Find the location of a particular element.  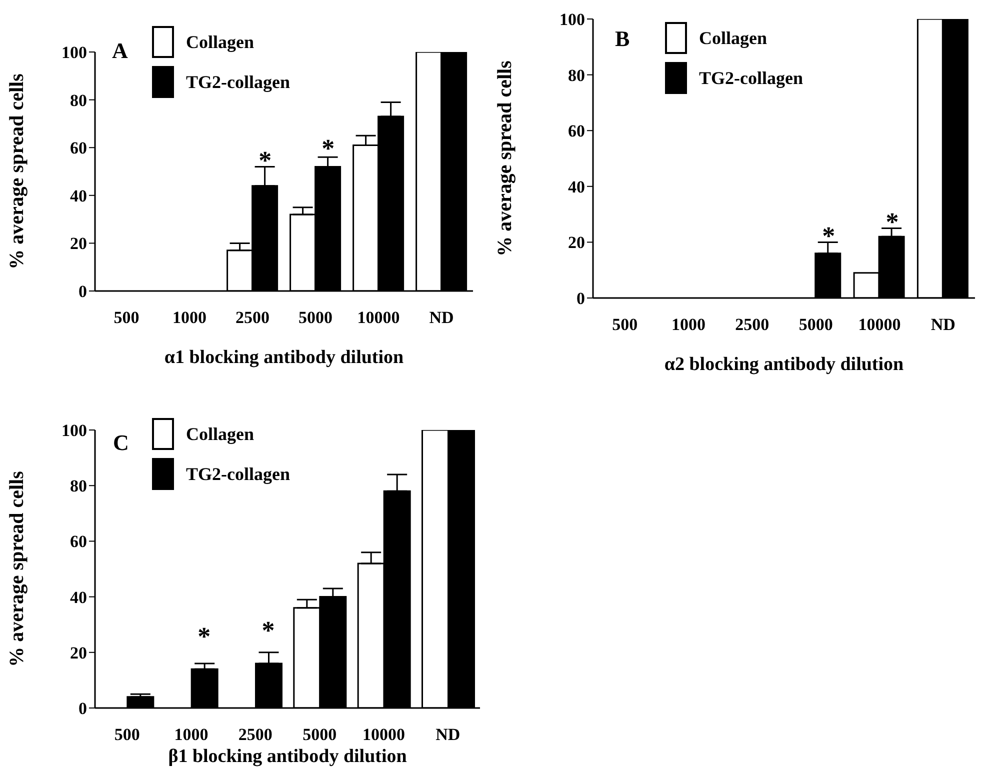

x-axis-title: α2 blocking antibody dilution is located at coordinates (784, 364).